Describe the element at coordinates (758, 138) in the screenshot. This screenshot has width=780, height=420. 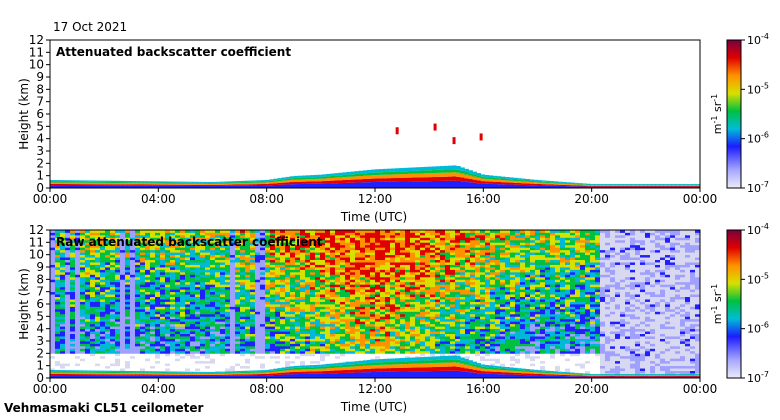
I see `colorbar-tick-label: 10-6` at that location.